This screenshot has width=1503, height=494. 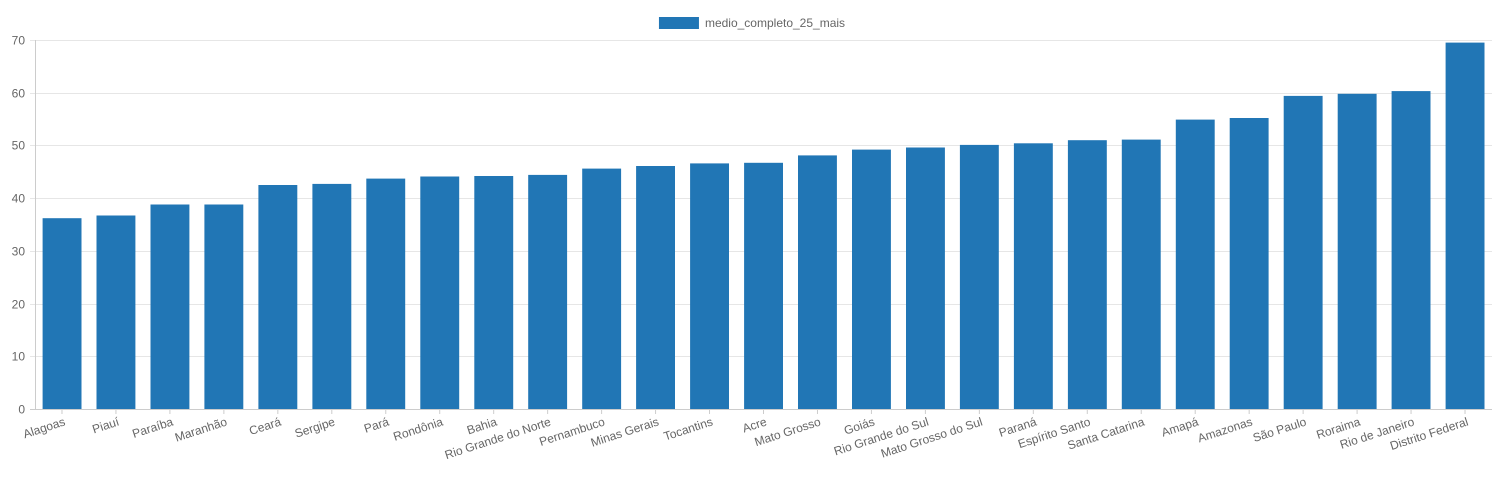 What do you see at coordinates (224, 307) in the screenshot?
I see `bar-maranh-o` at bounding box center [224, 307].